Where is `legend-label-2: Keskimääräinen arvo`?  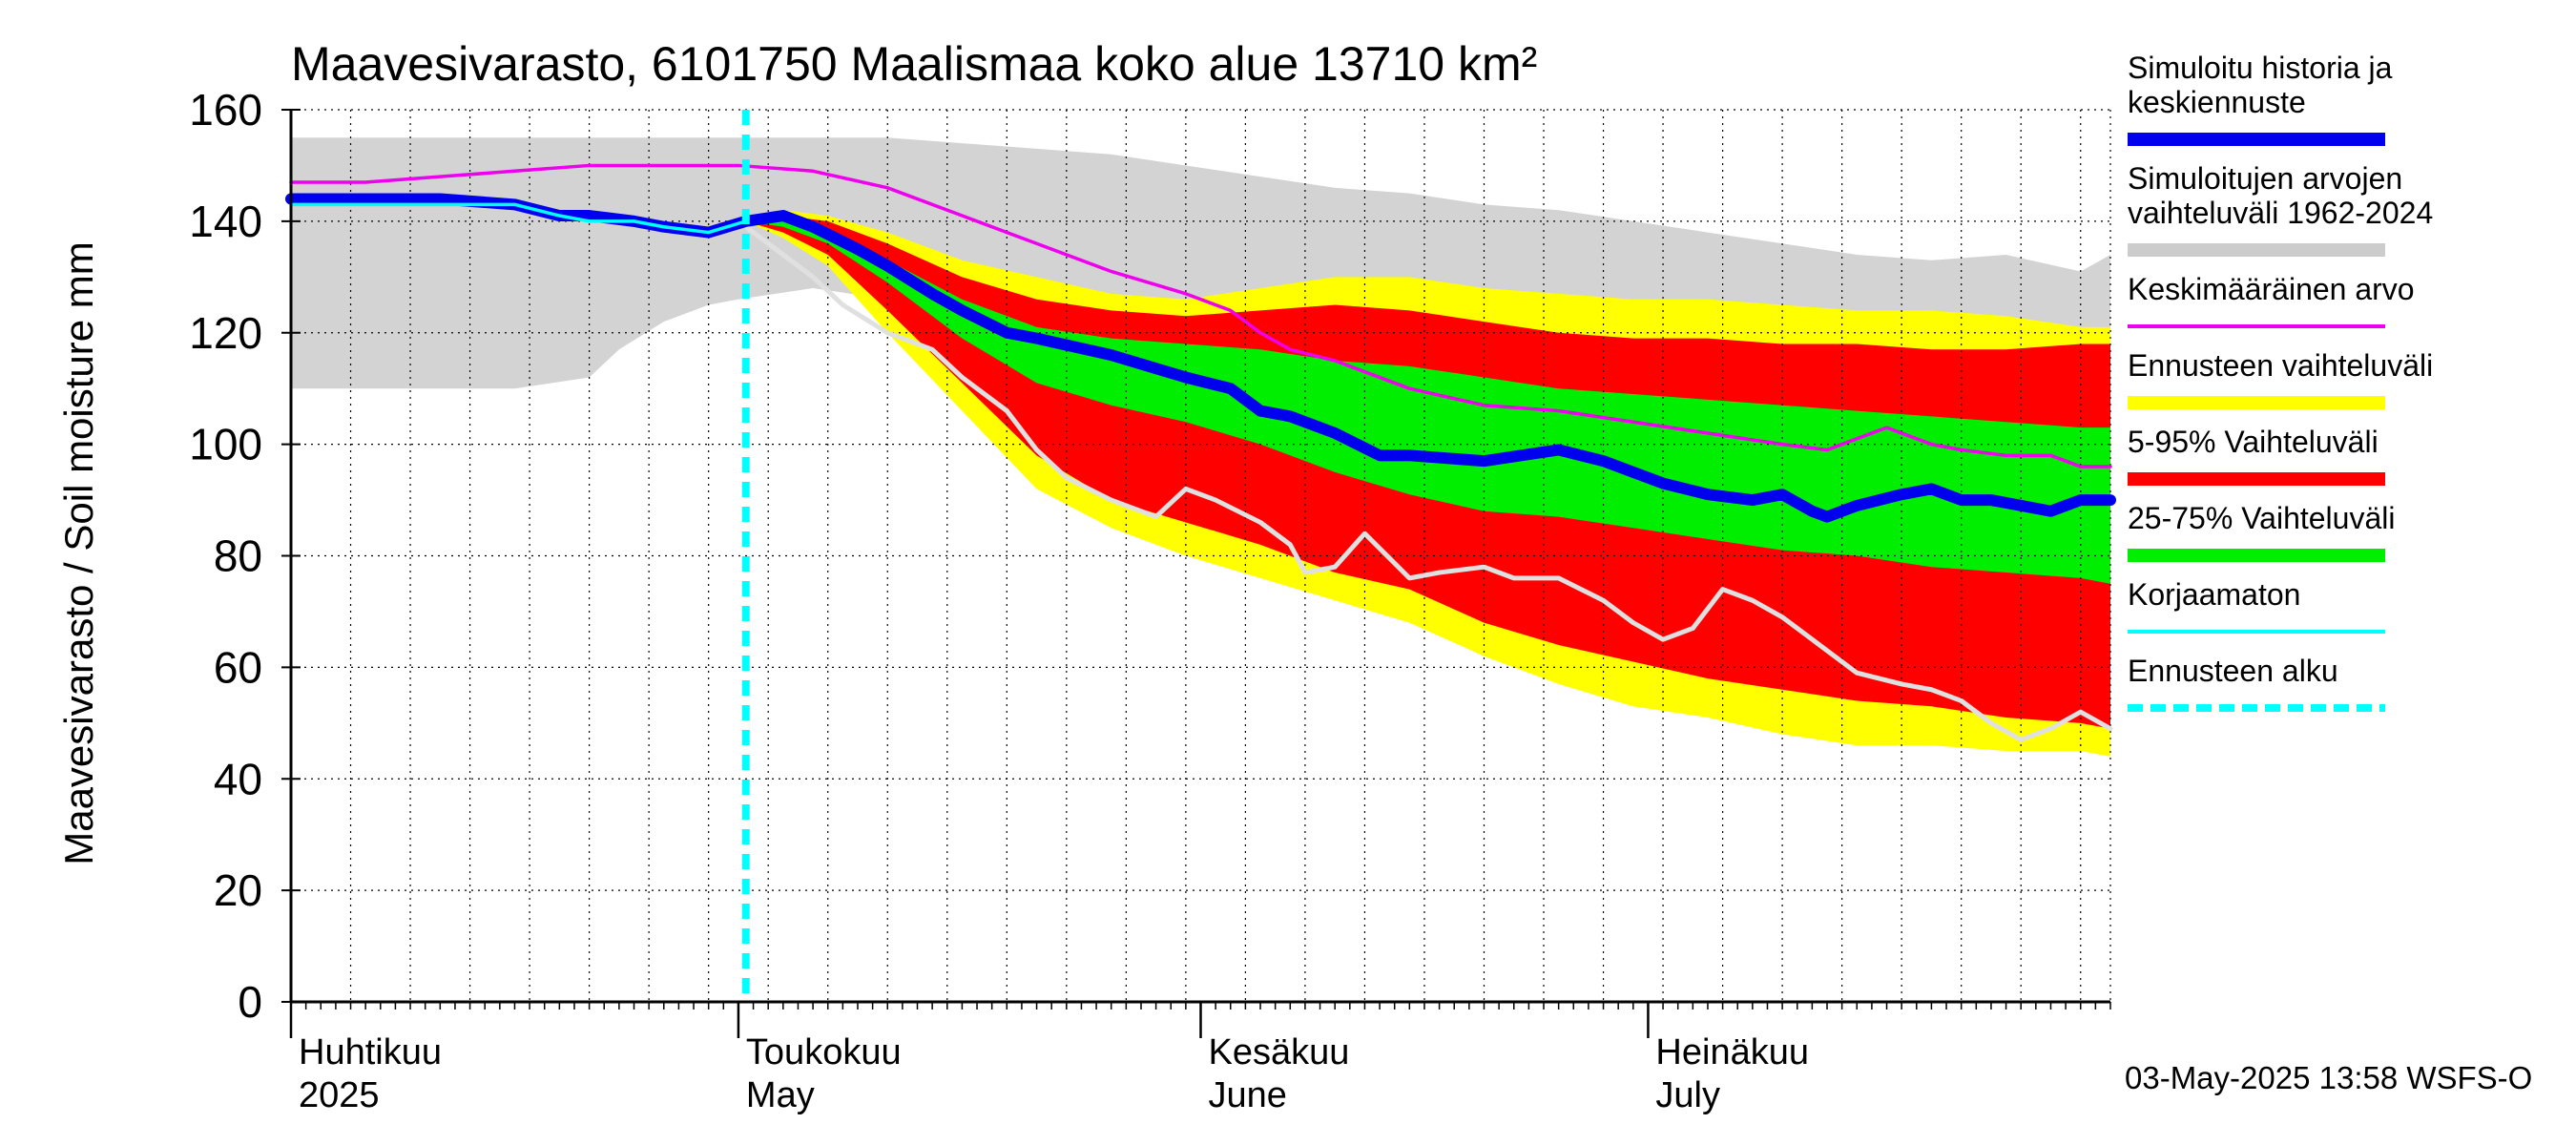
legend-label-2: Keskimääräinen arvo is located at coordinates (2271, 289).